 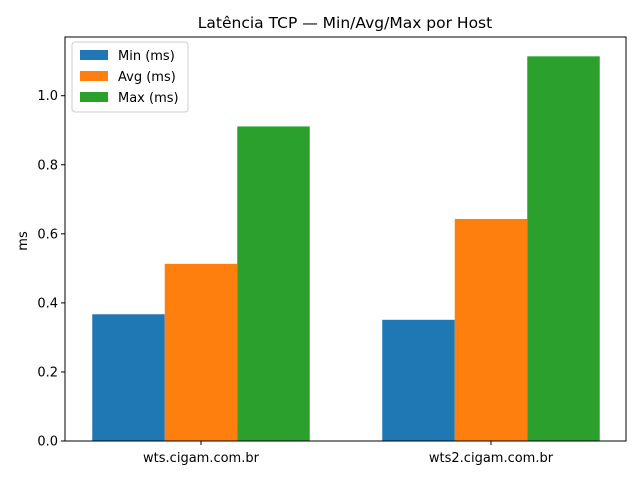 I want to click on legend-label: Avg (ms), so click(x=147, y=77).